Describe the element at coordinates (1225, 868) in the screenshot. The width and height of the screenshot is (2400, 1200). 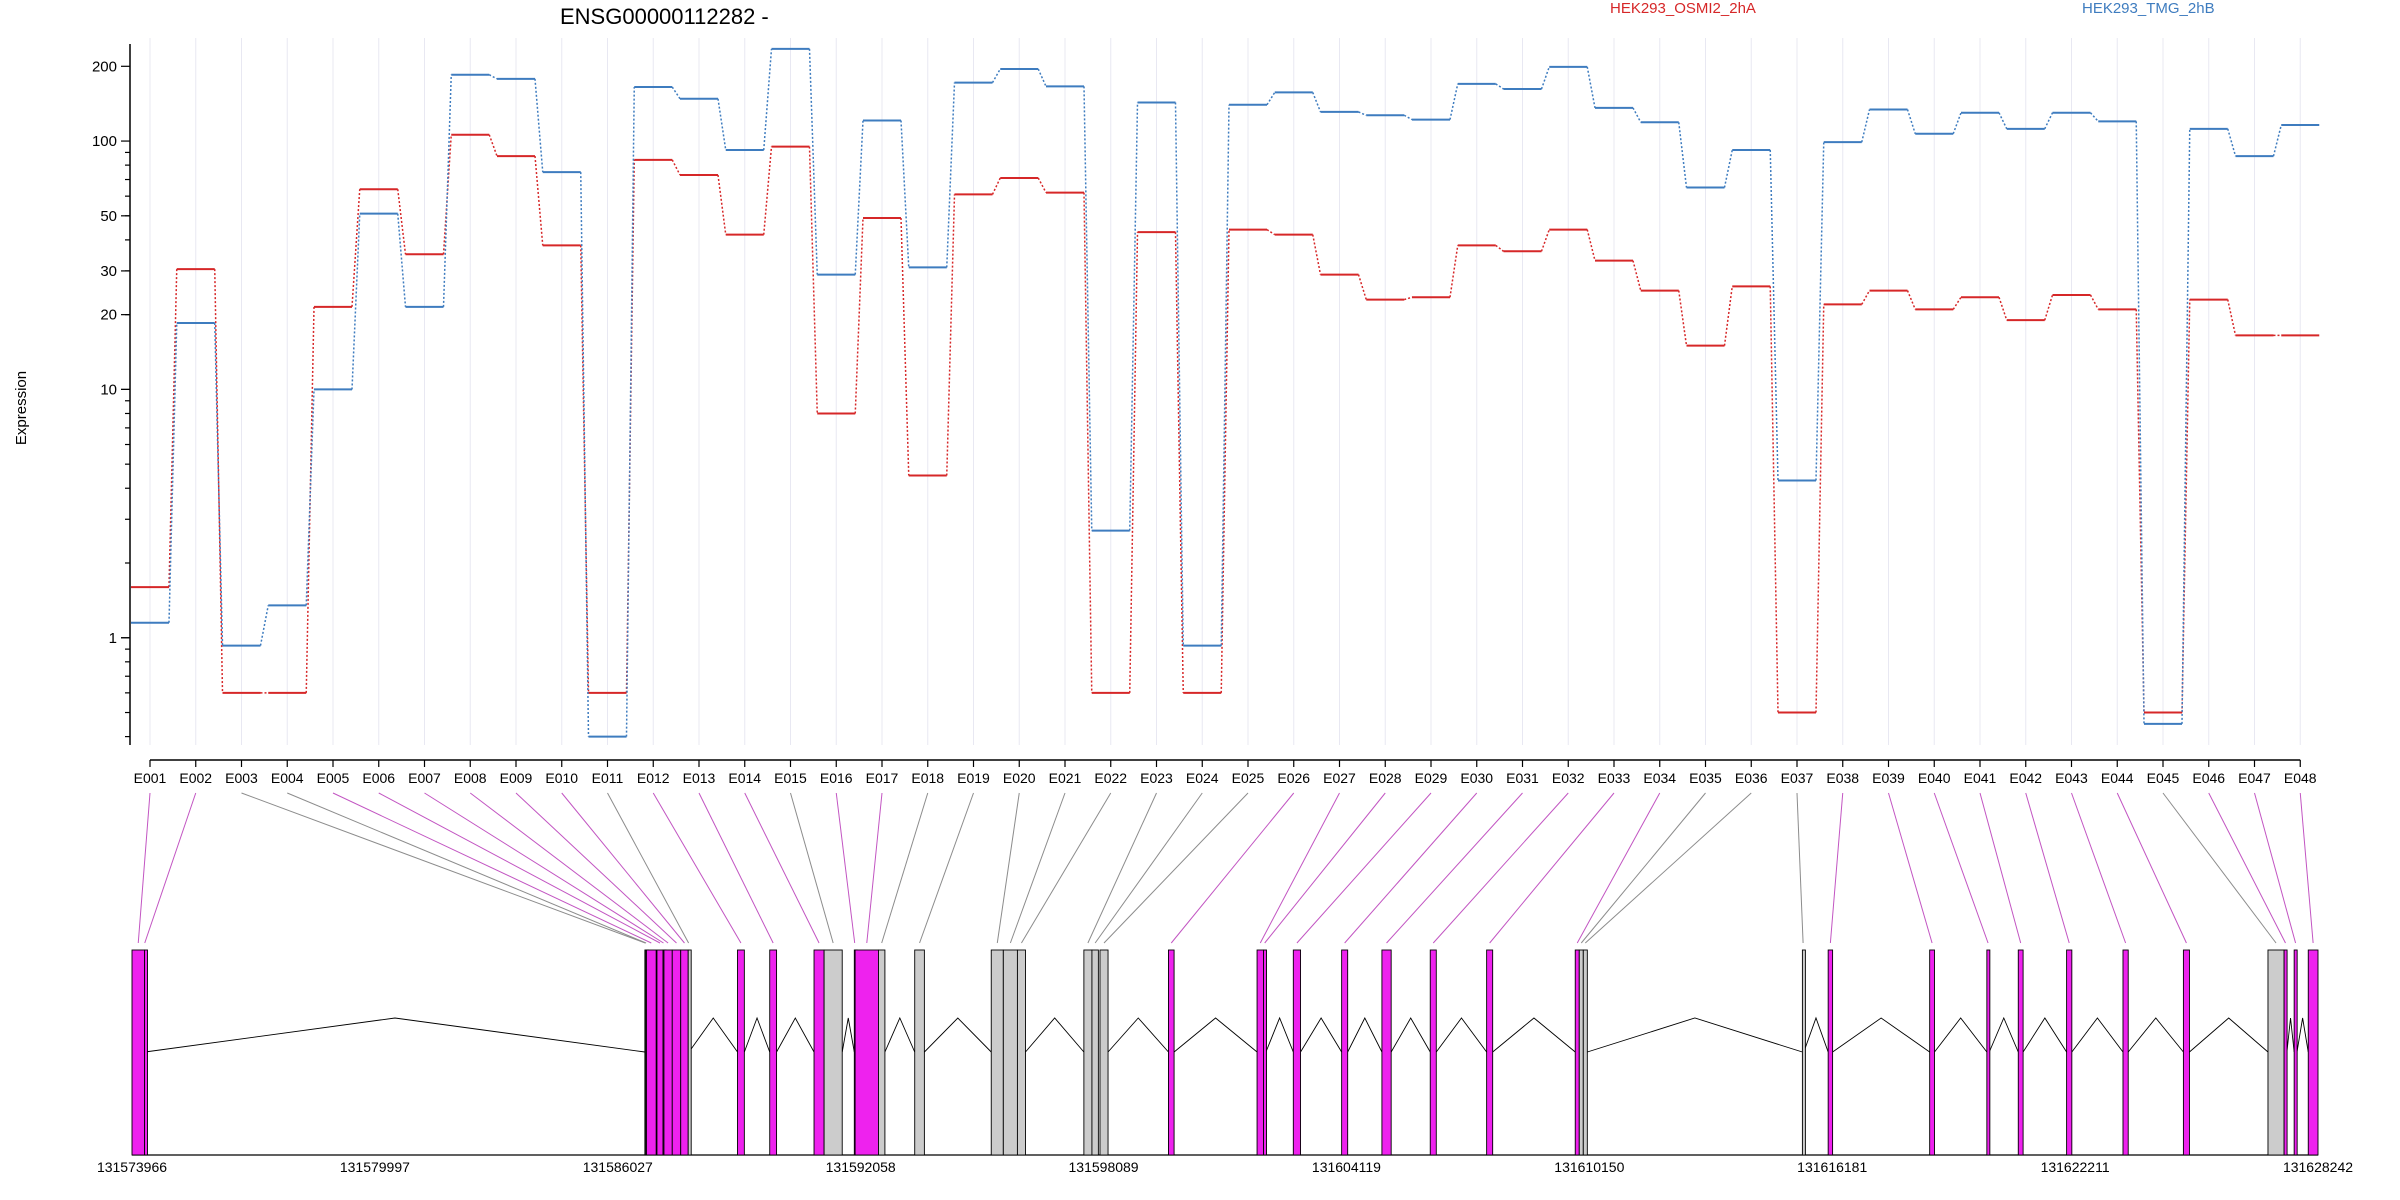
I see `exon-connectors` at that location.